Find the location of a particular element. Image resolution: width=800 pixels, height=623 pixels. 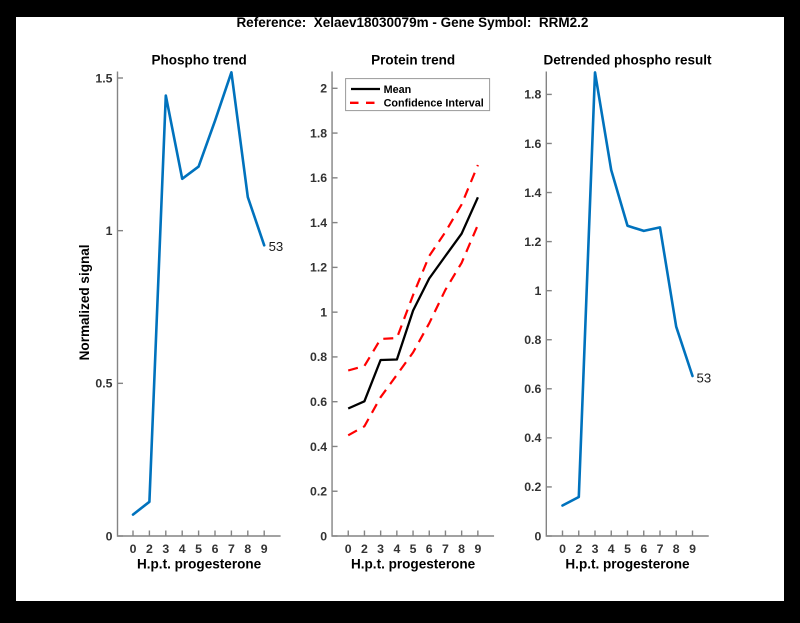

svg-text: Mean is located at coordinates (398, 90).